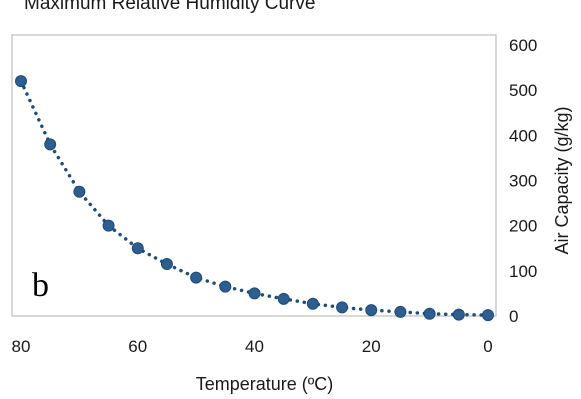 This screenshot has height=399, width=581. I want to click on y-tick-labels: 0 100 200 300 400 500 600, so click(523, 181).